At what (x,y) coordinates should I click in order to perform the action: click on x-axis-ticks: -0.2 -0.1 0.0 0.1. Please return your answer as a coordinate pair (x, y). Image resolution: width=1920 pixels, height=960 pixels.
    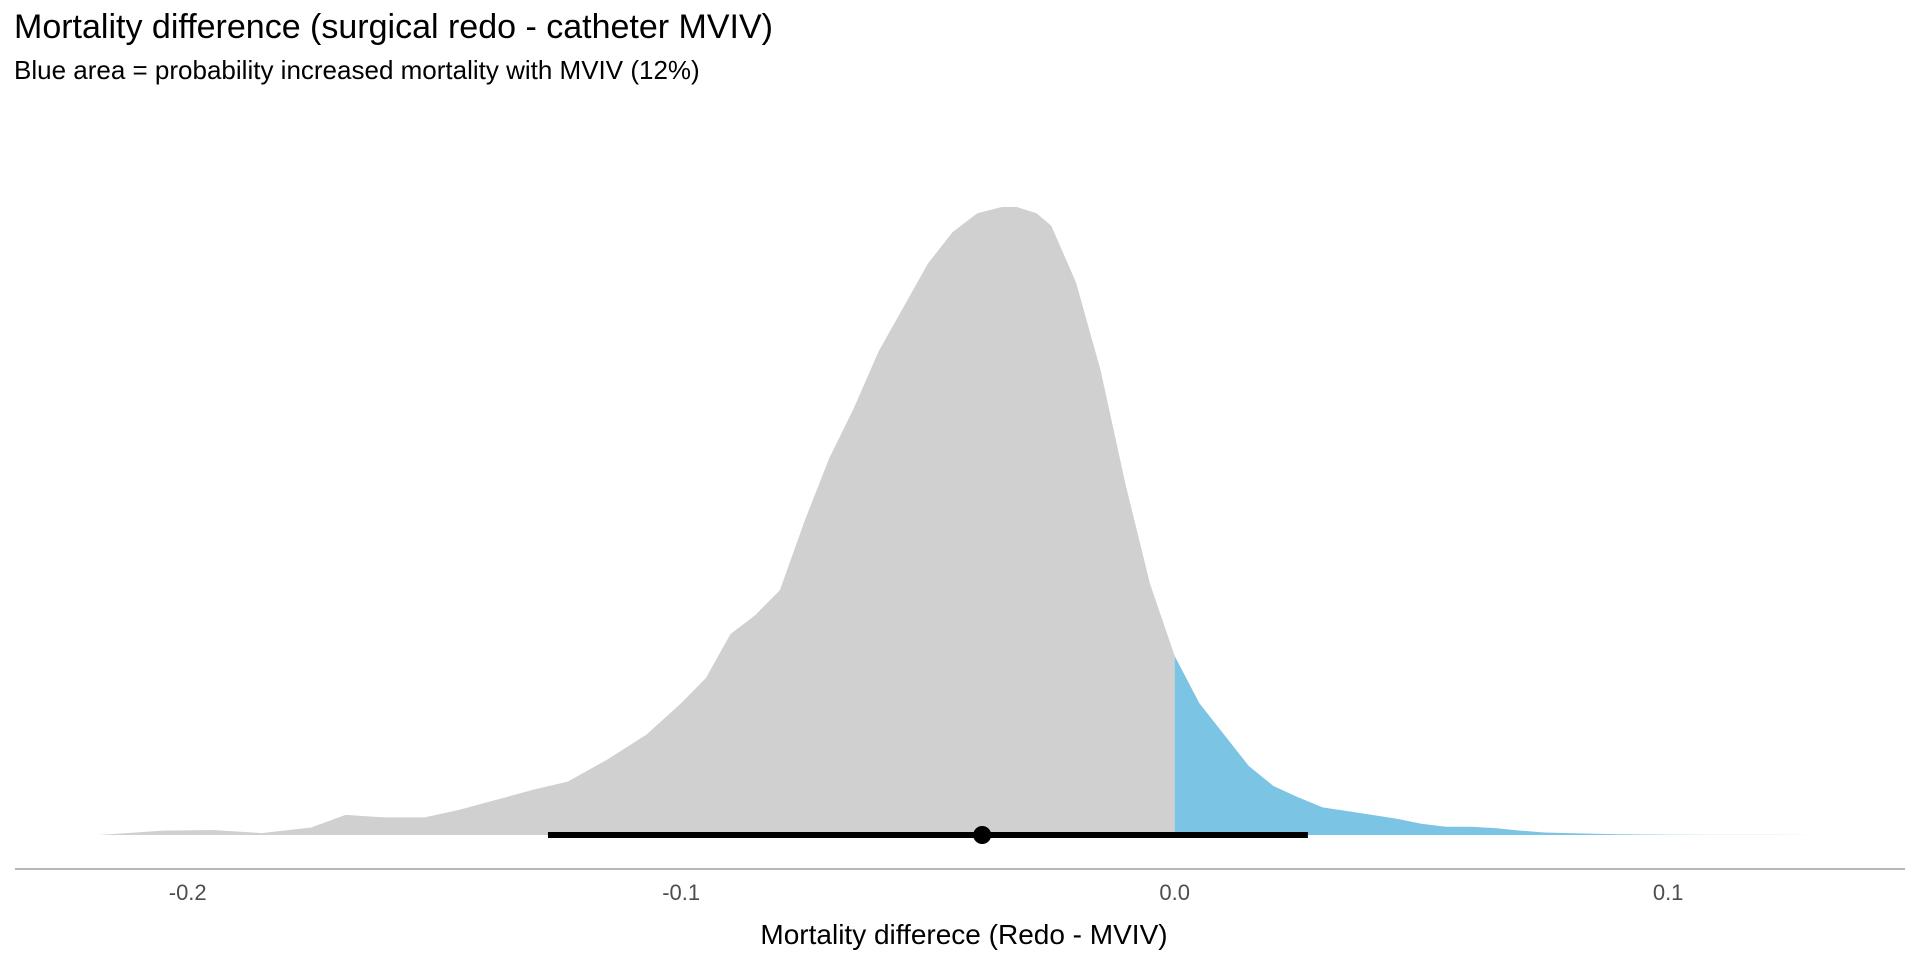
    Looking at the image, I should click on (926, 892).